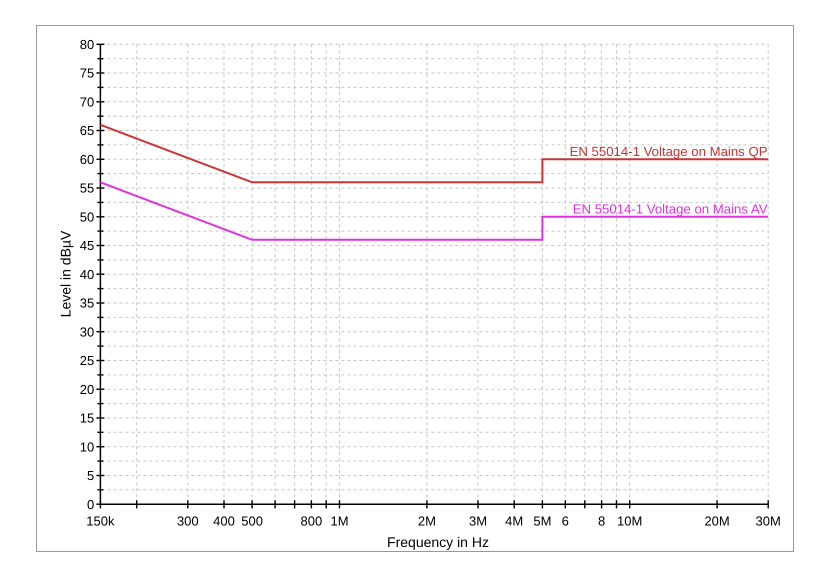 This screenshot has width=831, height=579. I want to click on svg-text: 500, so click(252, 521).